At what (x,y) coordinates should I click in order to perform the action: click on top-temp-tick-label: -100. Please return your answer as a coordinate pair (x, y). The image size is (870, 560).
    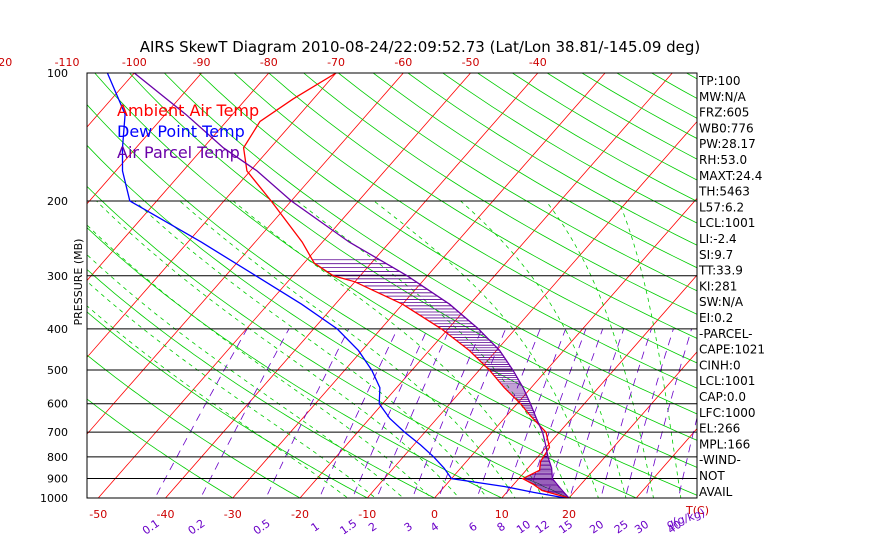
    Looking at the image, I should click on (134, 62).